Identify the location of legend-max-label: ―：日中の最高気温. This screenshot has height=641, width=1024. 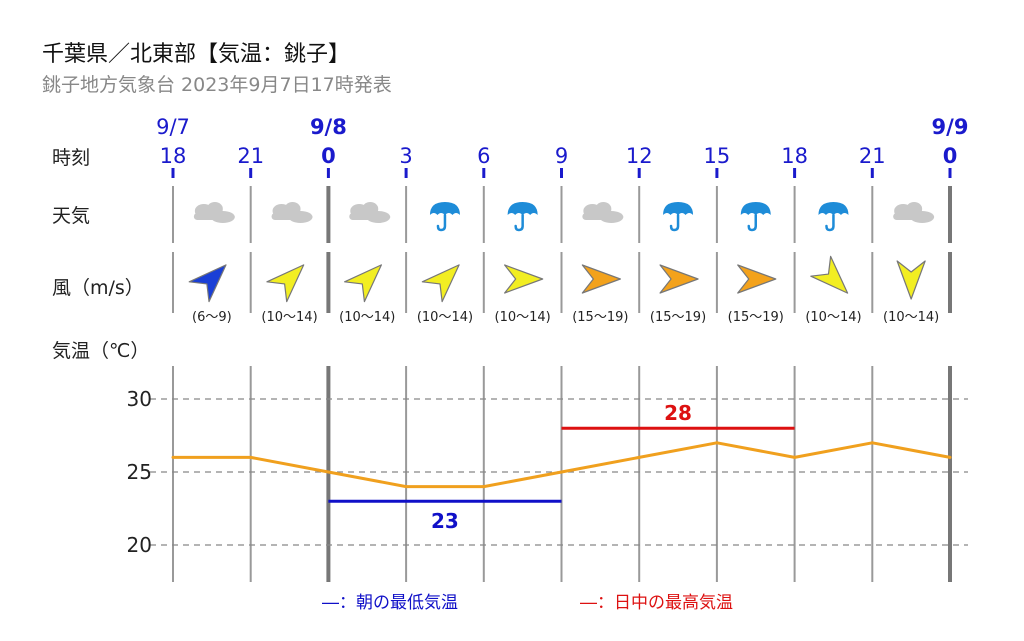
(656, 603).